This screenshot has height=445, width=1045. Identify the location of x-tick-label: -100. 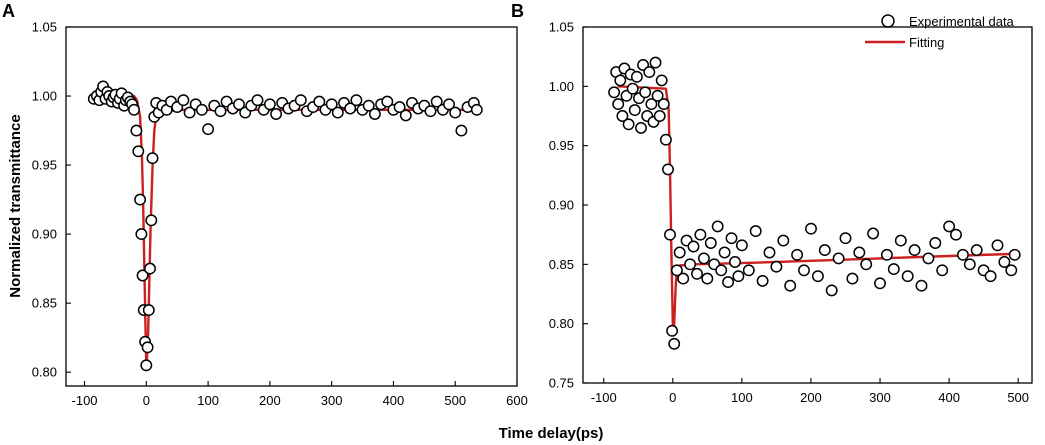
(604, 397).